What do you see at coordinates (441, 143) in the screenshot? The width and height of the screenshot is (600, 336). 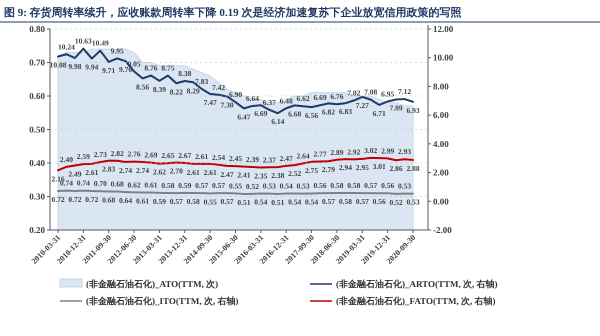 I see `y2-tick-label: 4.00` at bounding box center [441, 143].